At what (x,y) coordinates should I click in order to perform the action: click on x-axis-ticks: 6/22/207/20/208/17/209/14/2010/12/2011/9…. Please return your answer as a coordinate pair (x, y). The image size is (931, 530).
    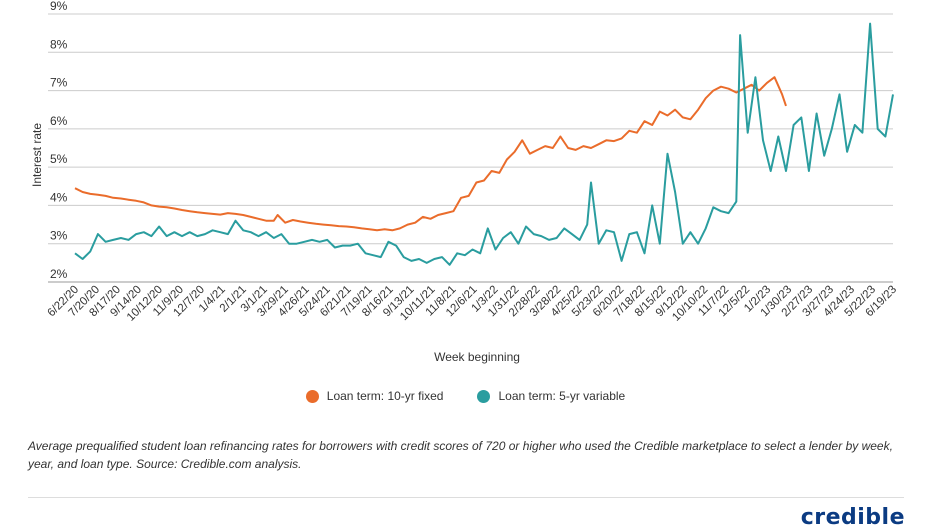
    Looking at the image, I should click on (473, 304).